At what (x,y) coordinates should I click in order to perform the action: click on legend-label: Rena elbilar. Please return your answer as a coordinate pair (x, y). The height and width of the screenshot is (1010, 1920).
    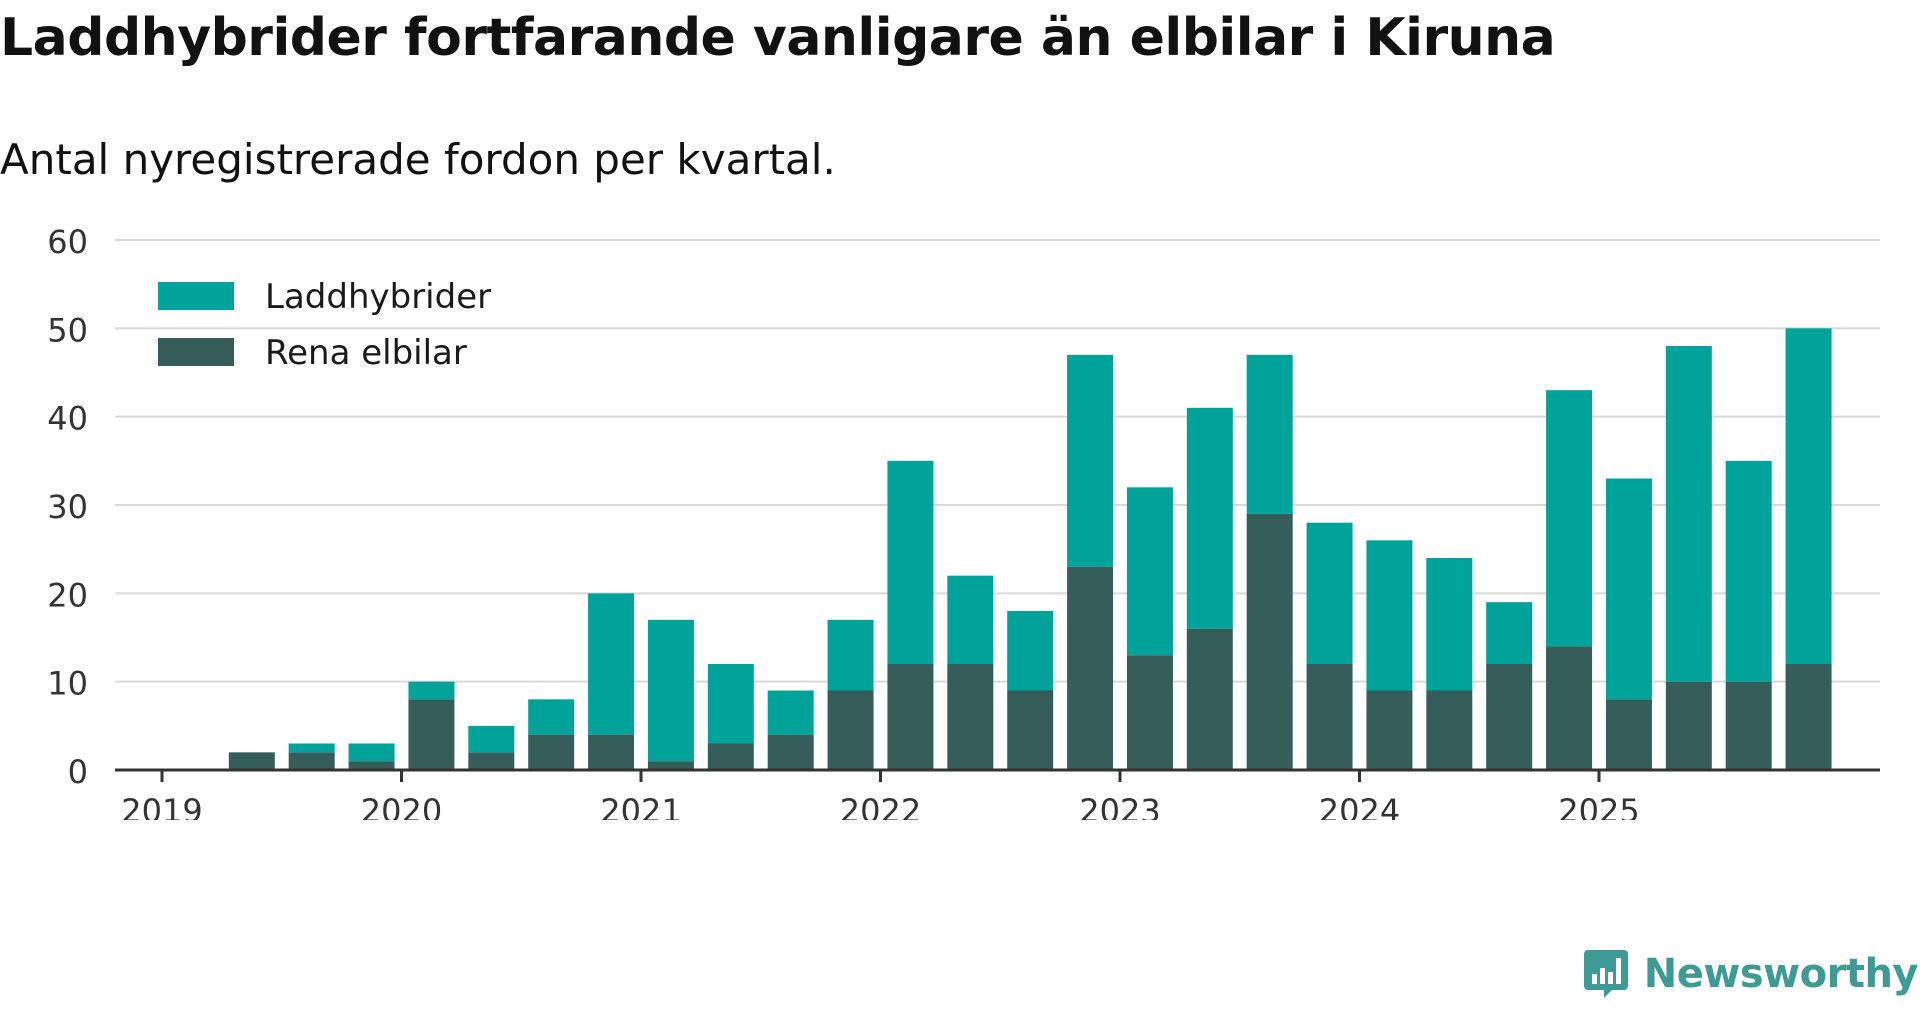
    Looking at the image, I should click on (366, 353).